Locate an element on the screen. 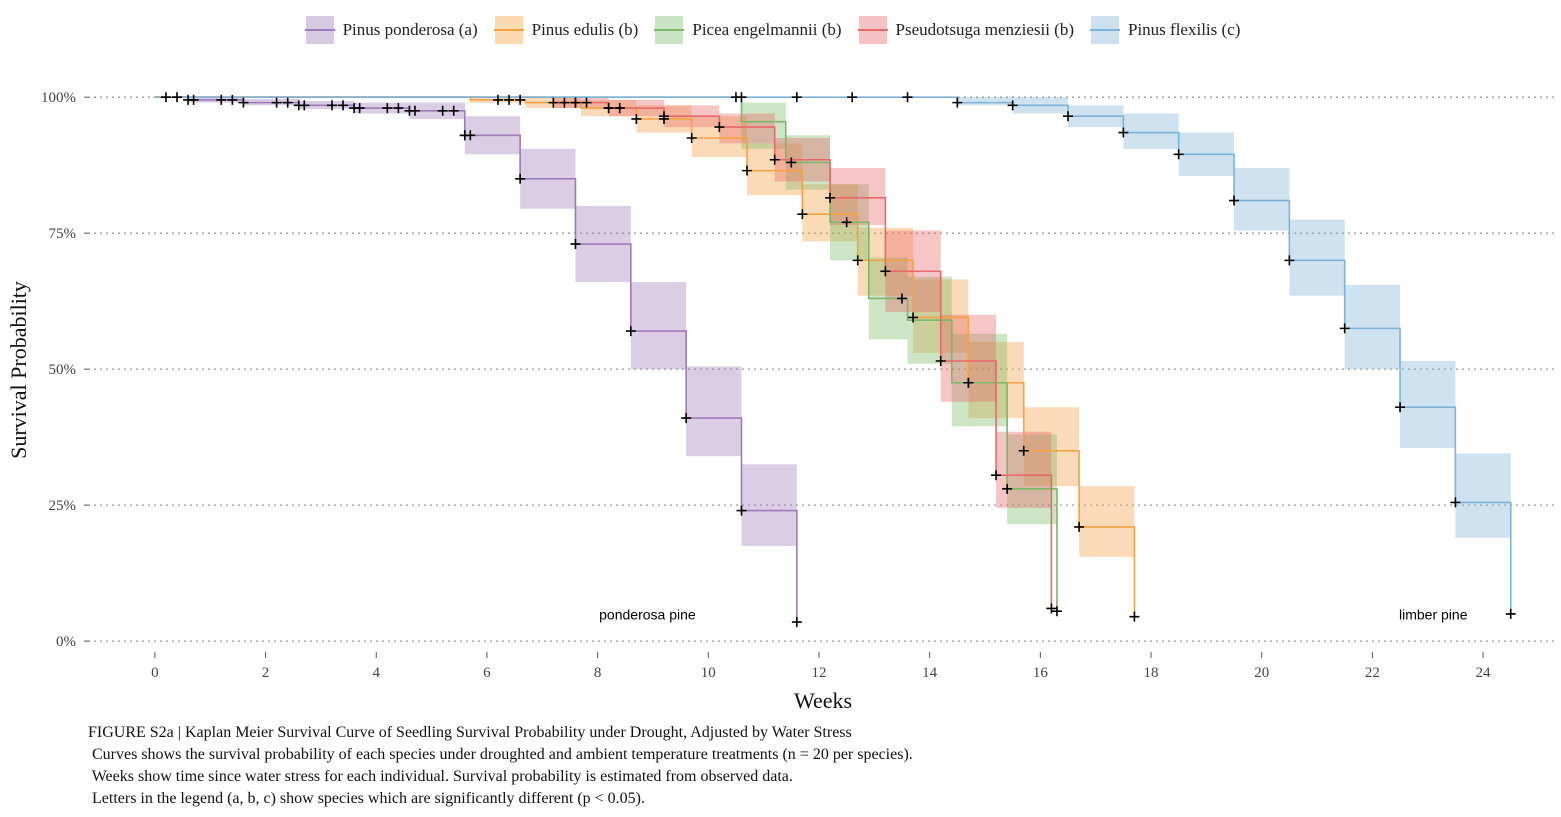 This screenshot has height=817, width=1561. x-tick-label: 2 is located at coordinates (266, 673).